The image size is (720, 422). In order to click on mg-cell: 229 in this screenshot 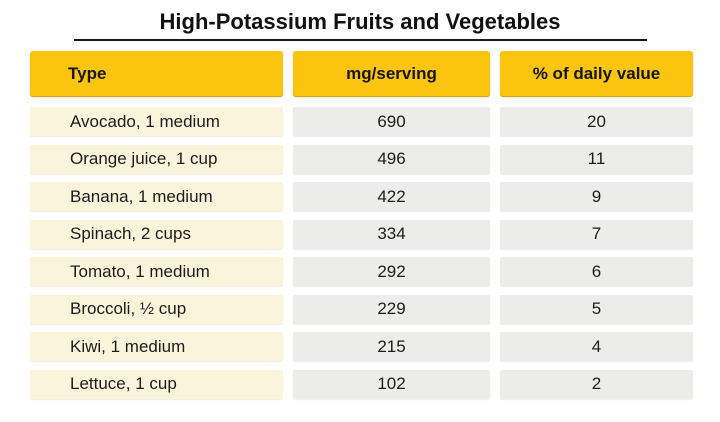, I will do `click(391, 309)`.